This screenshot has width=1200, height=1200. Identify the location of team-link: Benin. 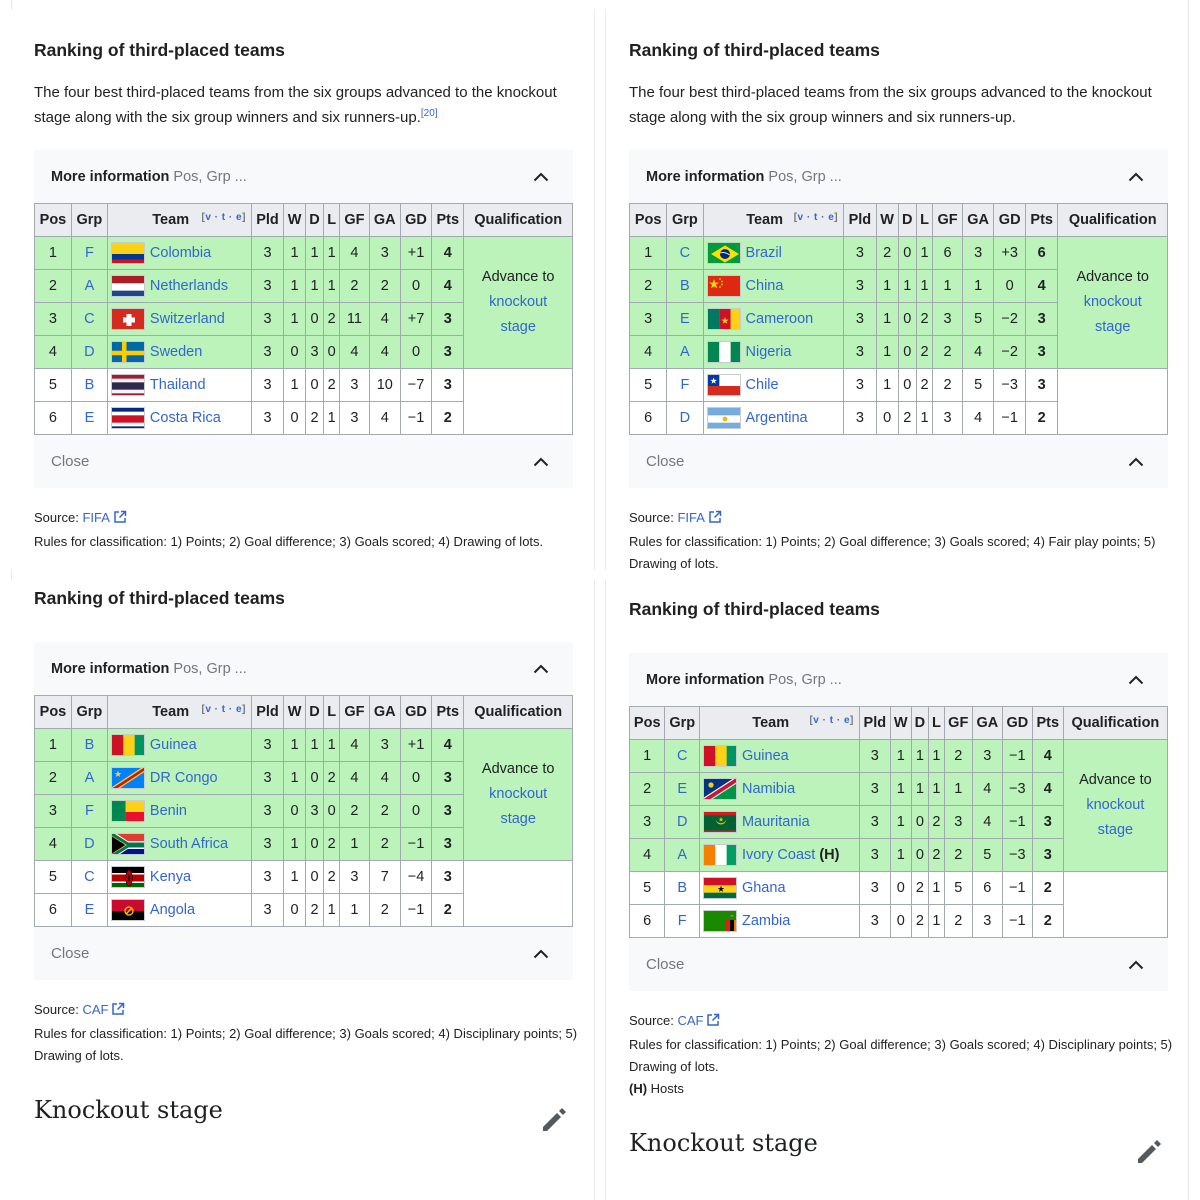
(168, 810).